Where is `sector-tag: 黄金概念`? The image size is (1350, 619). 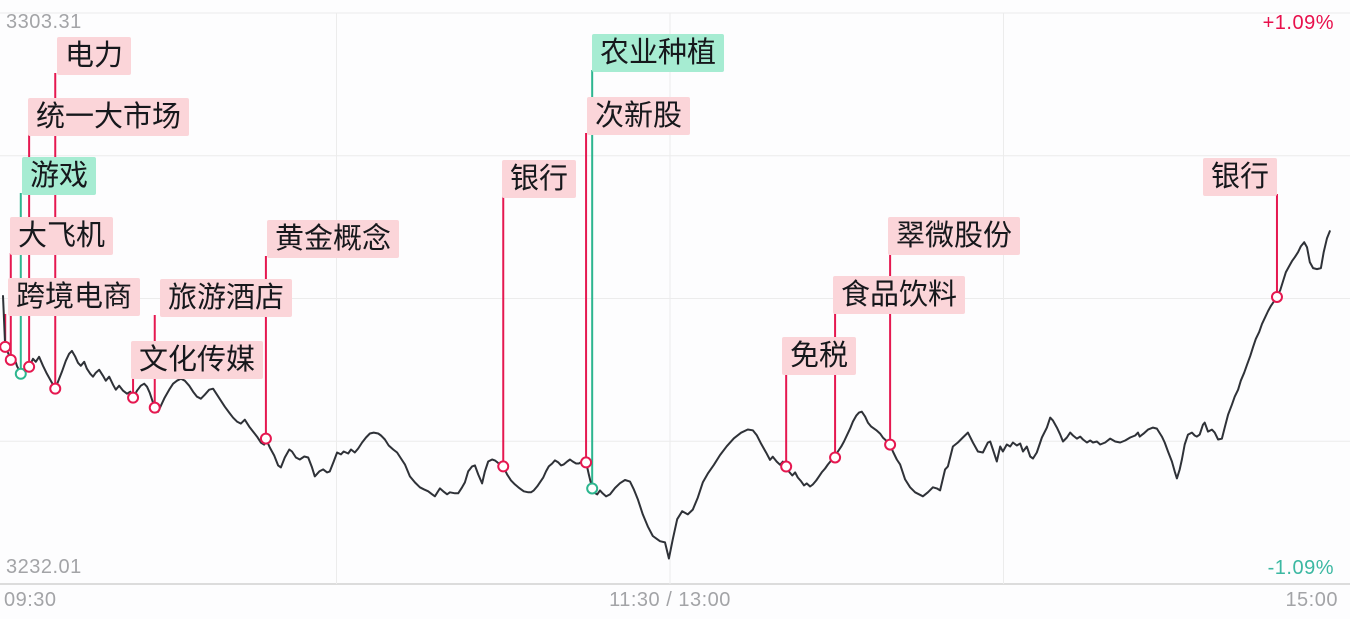
sector-tag: 黄金概念 is located at coordinates (333, 239).